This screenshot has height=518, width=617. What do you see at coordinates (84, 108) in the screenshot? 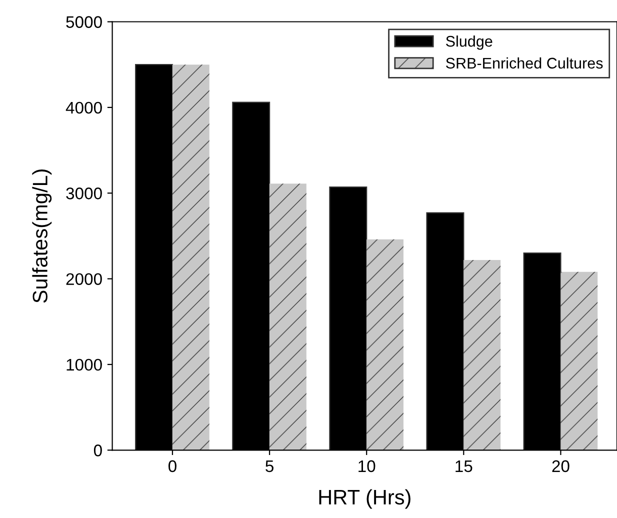
I see `y-tick-label: 4000` at bounding box center [84, 108].